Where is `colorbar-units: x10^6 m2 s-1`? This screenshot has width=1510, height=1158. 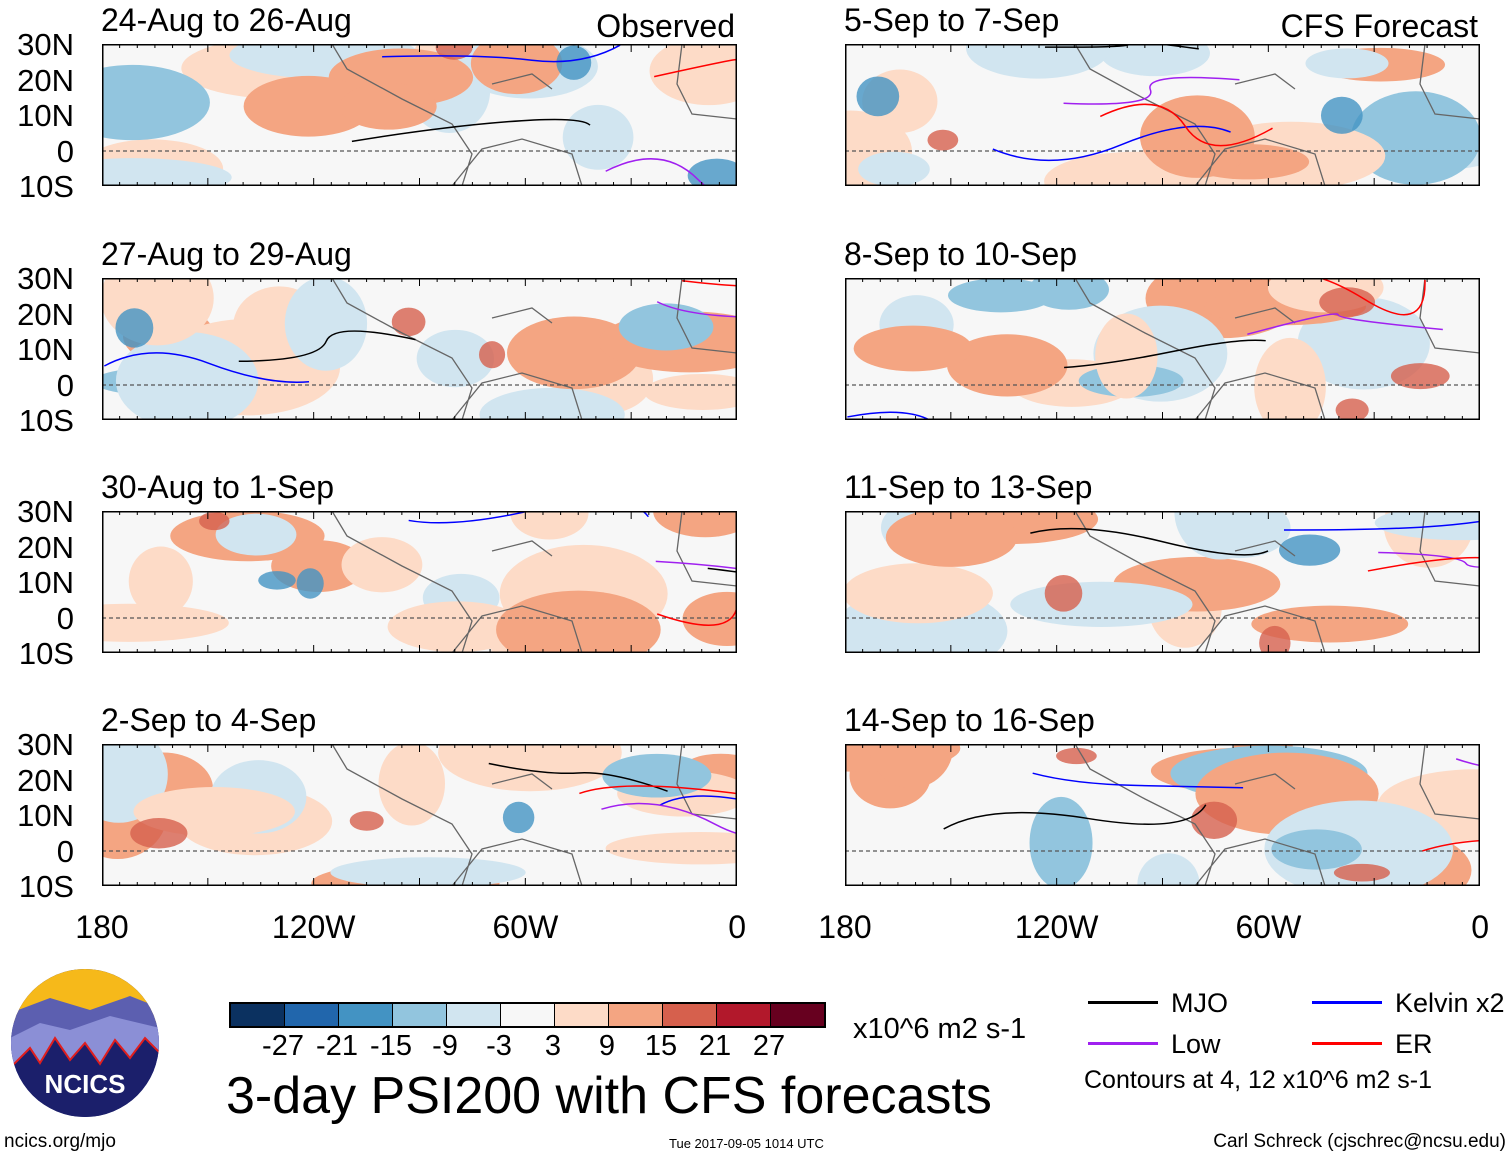 colorbar-units: x10^6 m2 s-1 is located at coordinates (940, 1029).